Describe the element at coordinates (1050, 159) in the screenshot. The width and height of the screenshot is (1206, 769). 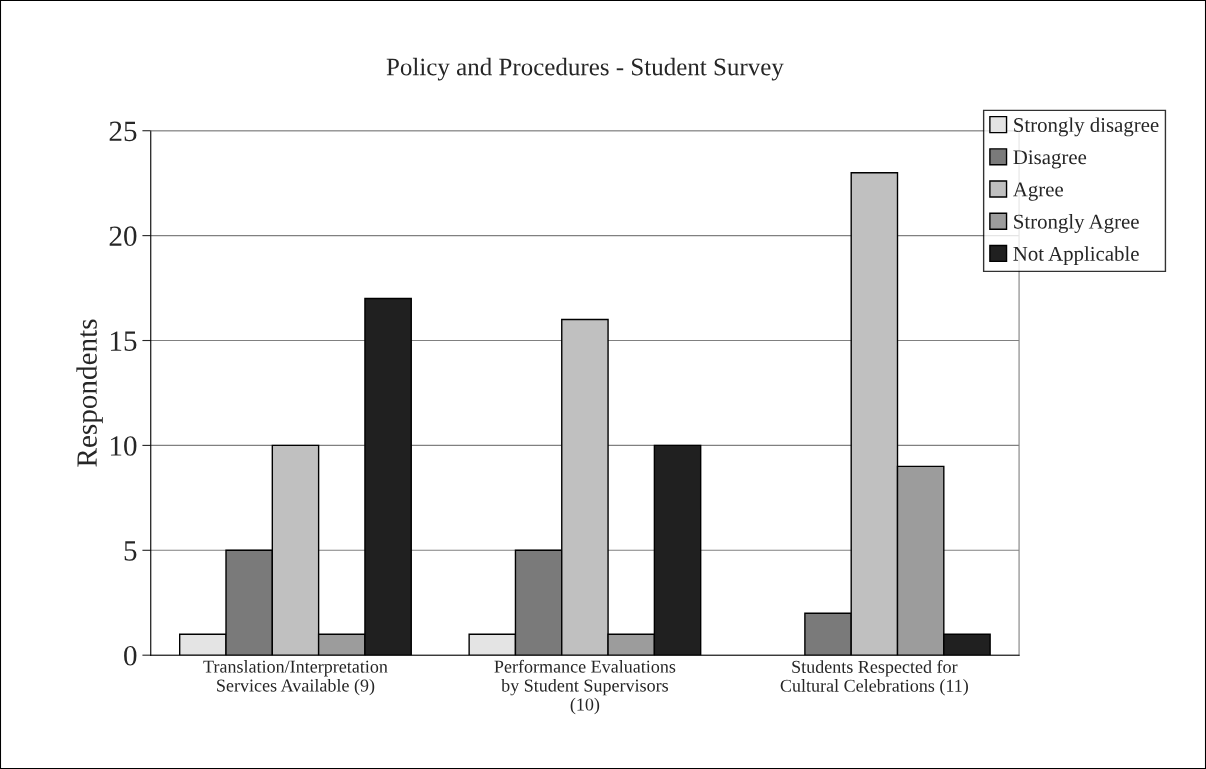
I see `legend-label: Disagree` at that location.